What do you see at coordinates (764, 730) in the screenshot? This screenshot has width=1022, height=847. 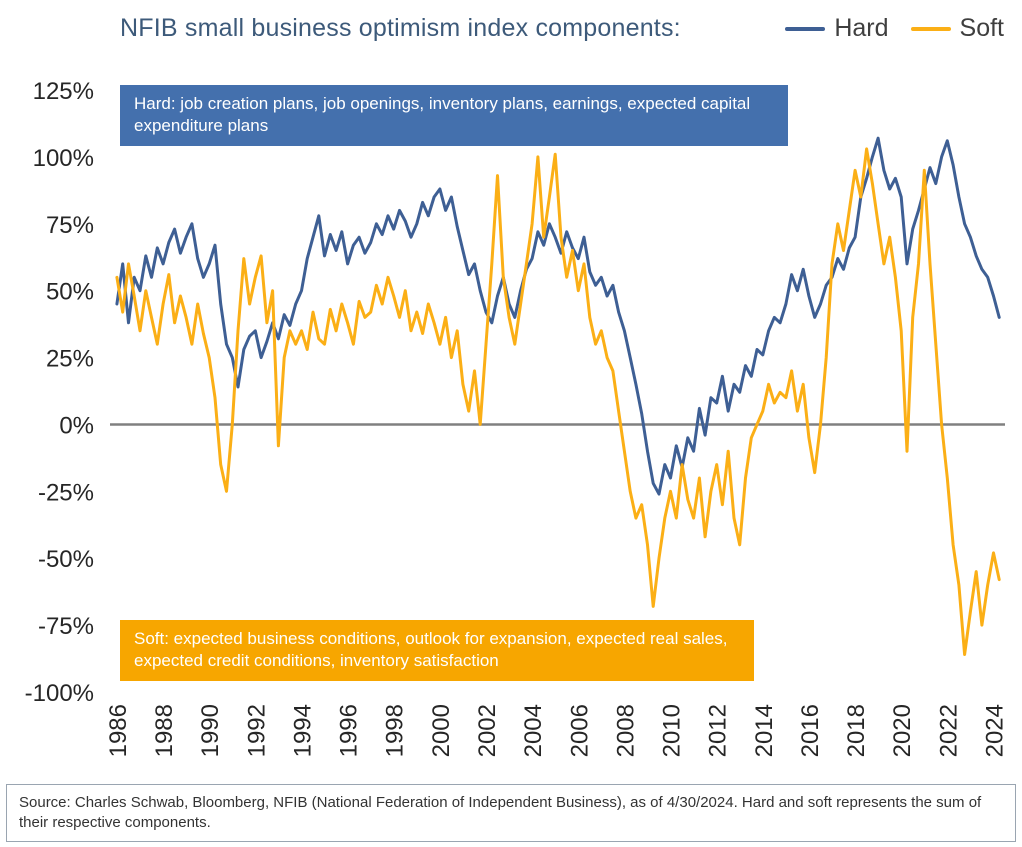 I see `x-tick-label: 2014` at bounding box center [764, 730].